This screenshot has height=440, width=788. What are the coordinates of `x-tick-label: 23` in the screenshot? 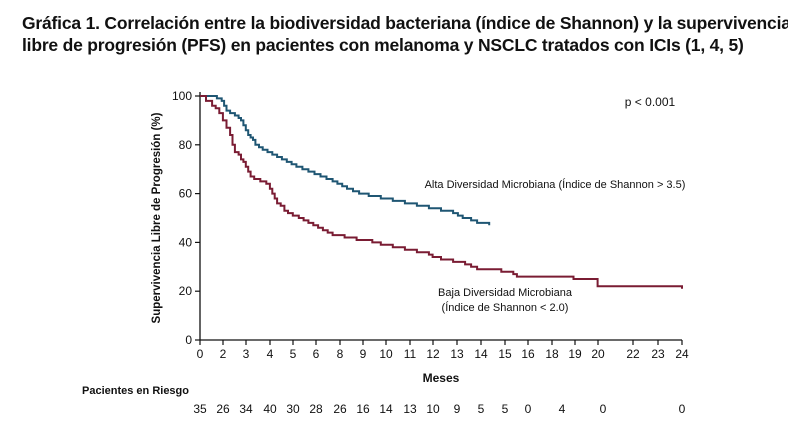 It's located at (658, 354).